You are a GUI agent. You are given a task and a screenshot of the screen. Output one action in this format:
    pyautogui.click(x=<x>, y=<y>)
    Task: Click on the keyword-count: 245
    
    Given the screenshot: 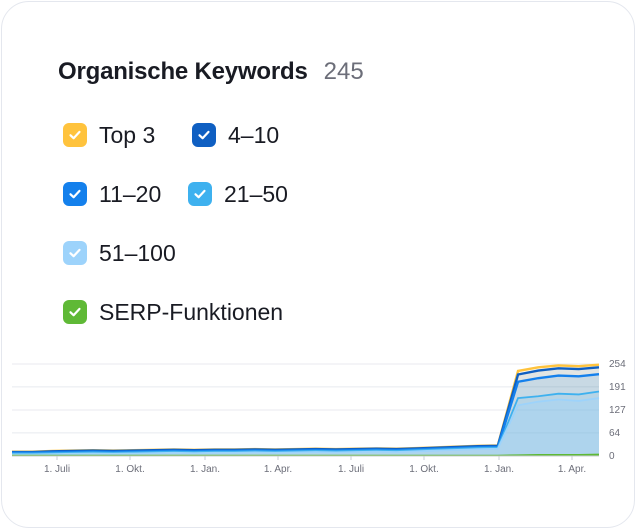 What is the action you would take?
    pyautogui.click(x=343, y=71)
    